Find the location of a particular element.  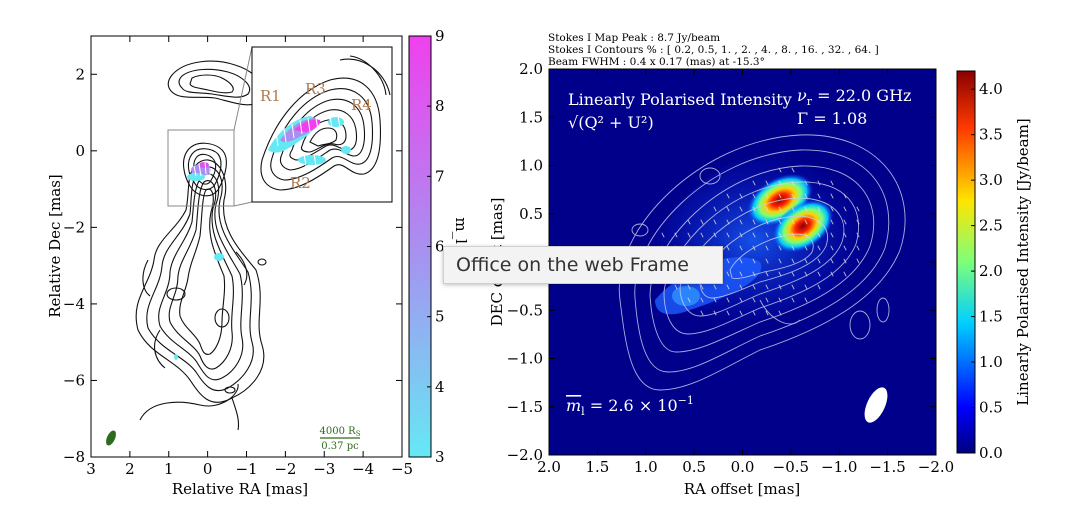

right-colorbar-ticks: 0.0 0.5 1.0 1.5 2.0 2.5 3.0 3.5 4.0 is located at coordinates (987, 271).